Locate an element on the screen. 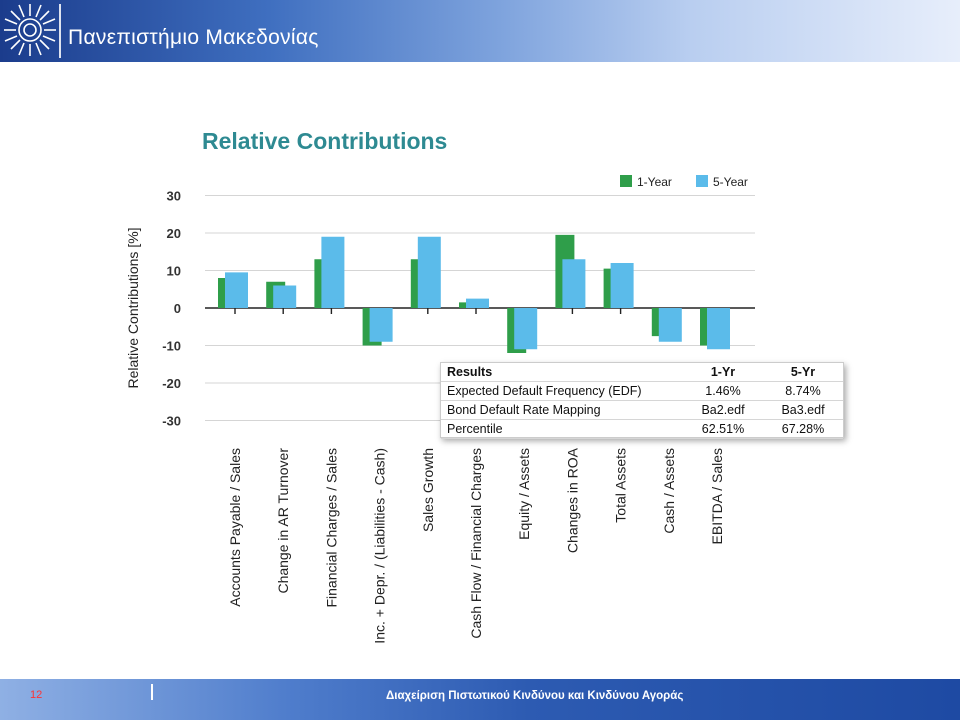 The height and width of the screenshot is (720, 960). y-tick-label: 30 is located at coordinates (174, 196).